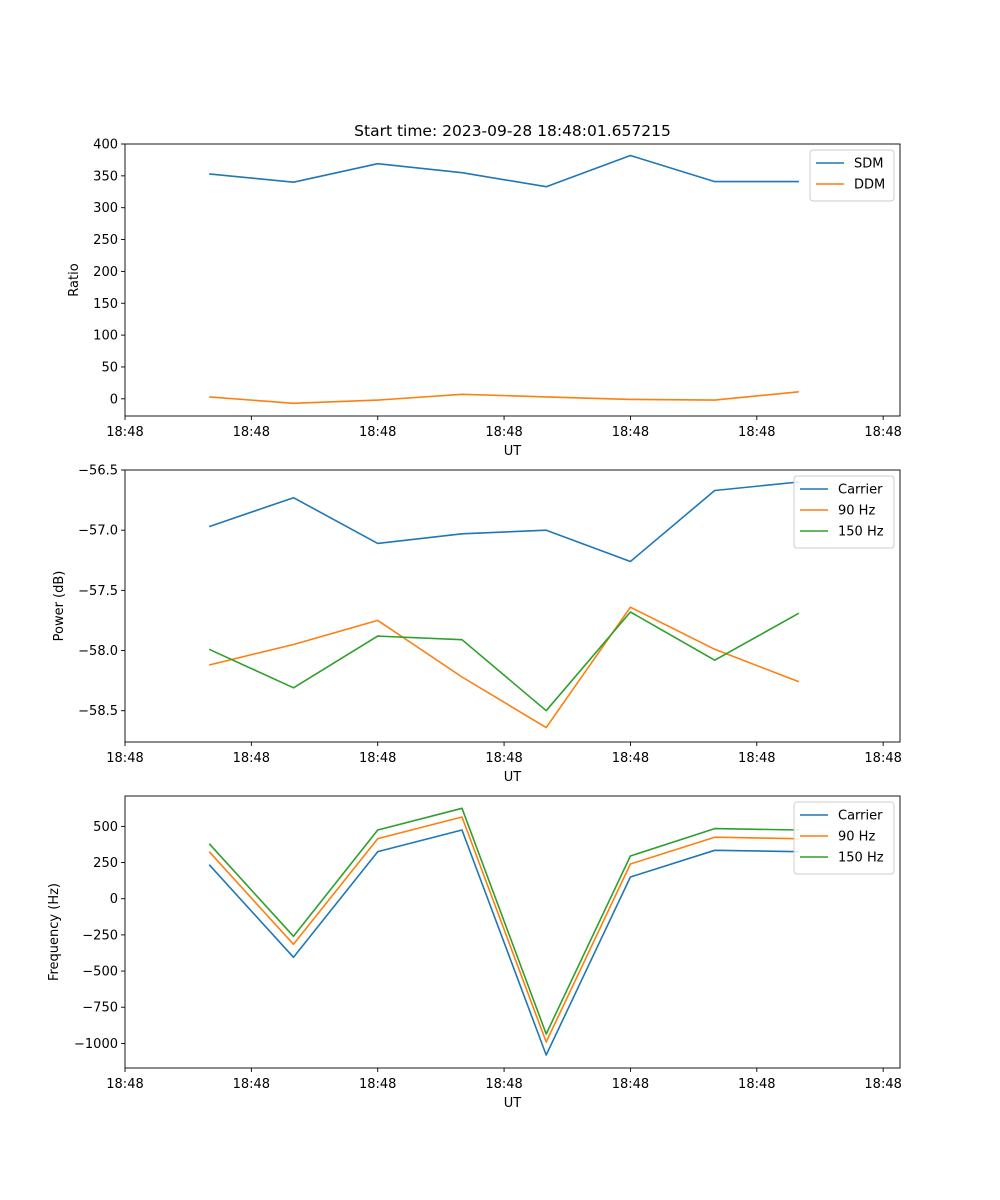 This screenshot has width=1000, height=1200. Describe the element at coordinates (105, 827) in the screenshot. I see `y-tick-label: 500` at that location.